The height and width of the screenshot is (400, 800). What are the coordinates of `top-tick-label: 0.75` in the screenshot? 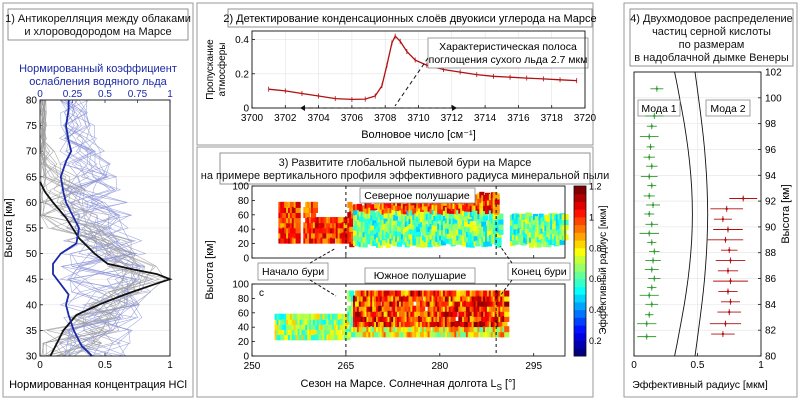 It's located at (138, 94).